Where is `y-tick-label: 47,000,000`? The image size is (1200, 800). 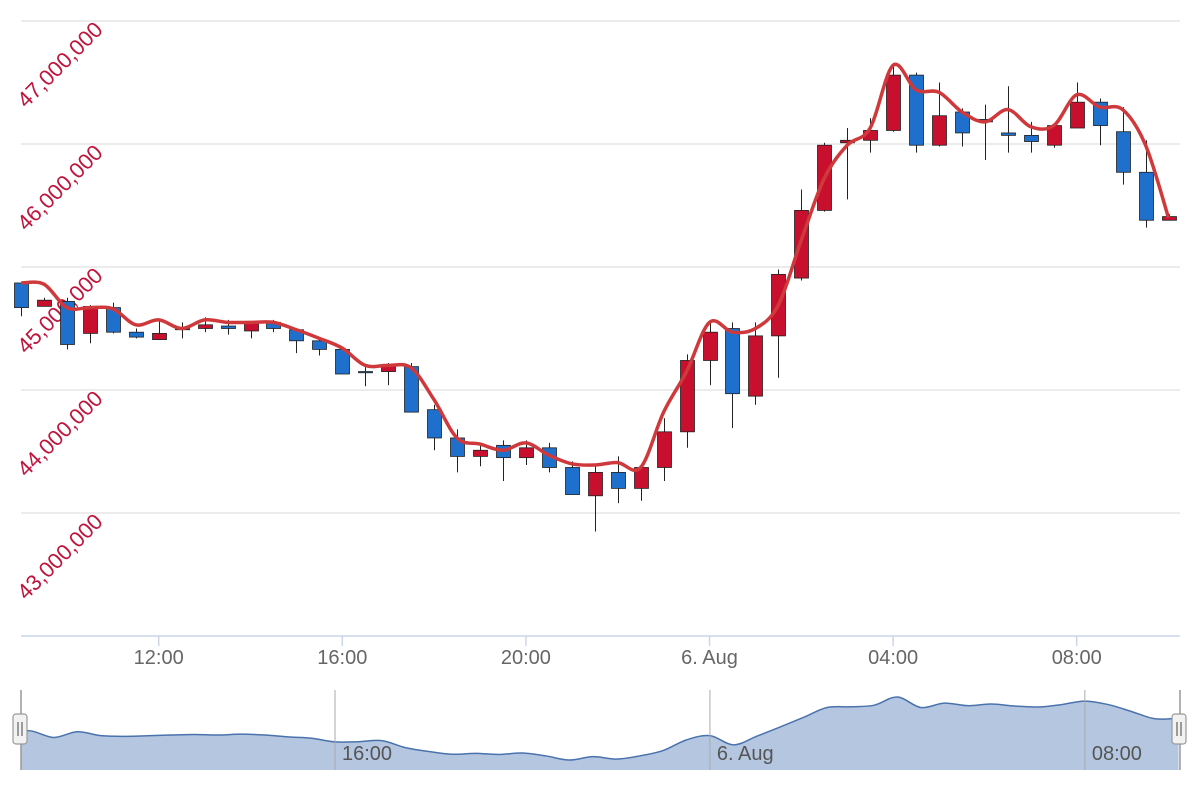
y-tick-label: 47,000,000 is located at coordinates (60, 65).